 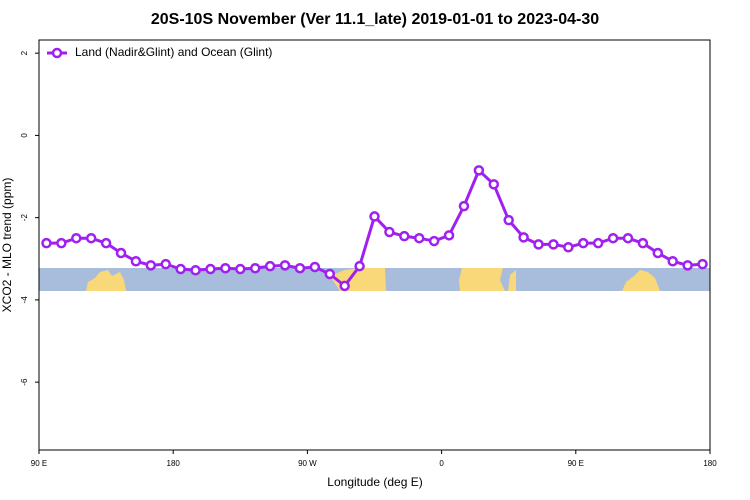 What do you see at coordinates (24, 300) in the screenshot?
I see `y-tick-label: -4` at bounding box center [24, 300].